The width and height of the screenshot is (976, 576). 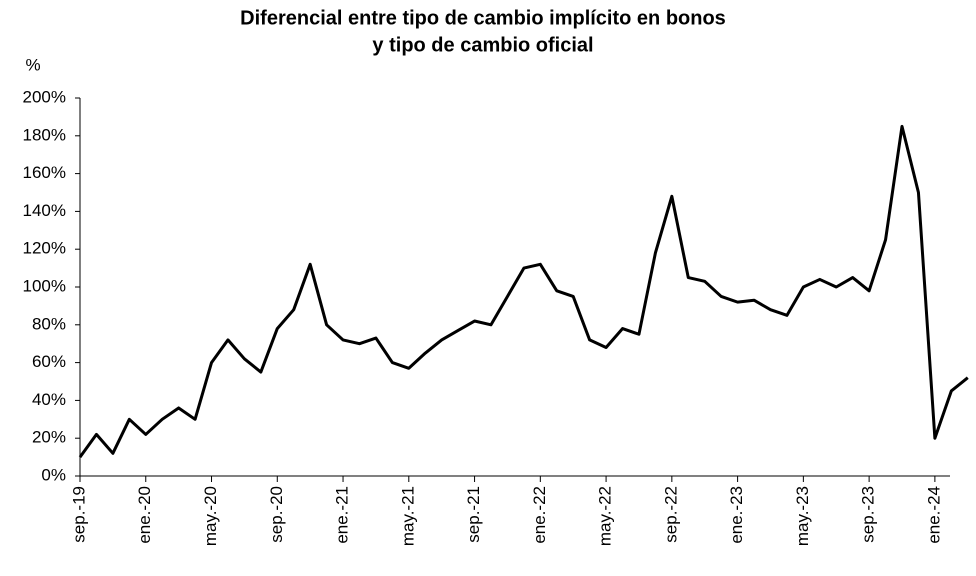 What do you see at coordinates (933, 515) in the screenshot?
I see `x-tick-label: ene.-24` at bounding box center [933, 515].